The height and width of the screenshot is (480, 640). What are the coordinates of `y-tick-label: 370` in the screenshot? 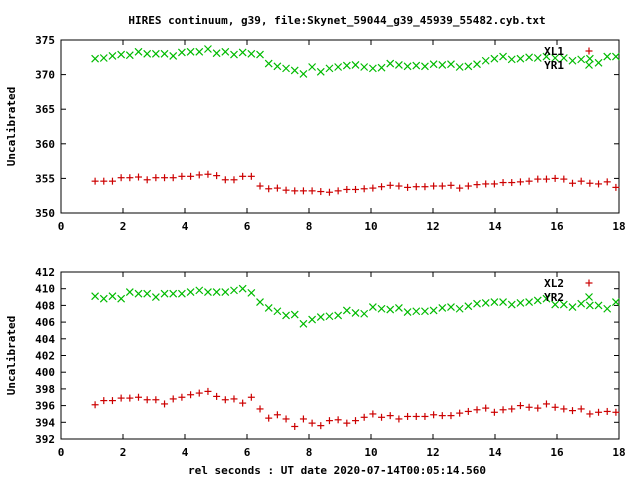 It's located at (45, 75).